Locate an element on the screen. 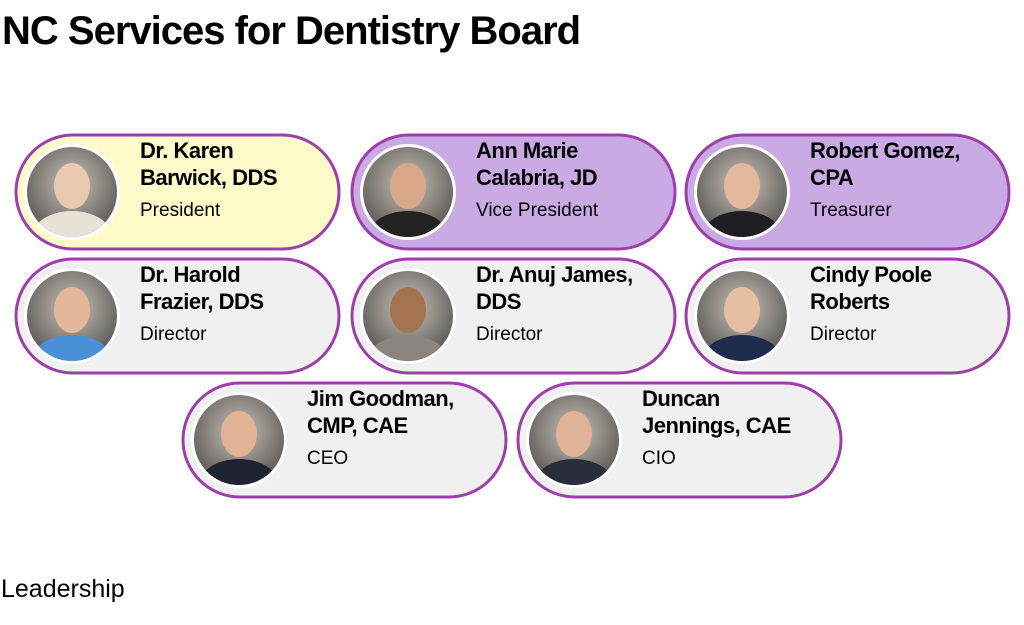 The image size is (1024, 625). member-name: Barwick, DDS is located at coordinates (208, 177).